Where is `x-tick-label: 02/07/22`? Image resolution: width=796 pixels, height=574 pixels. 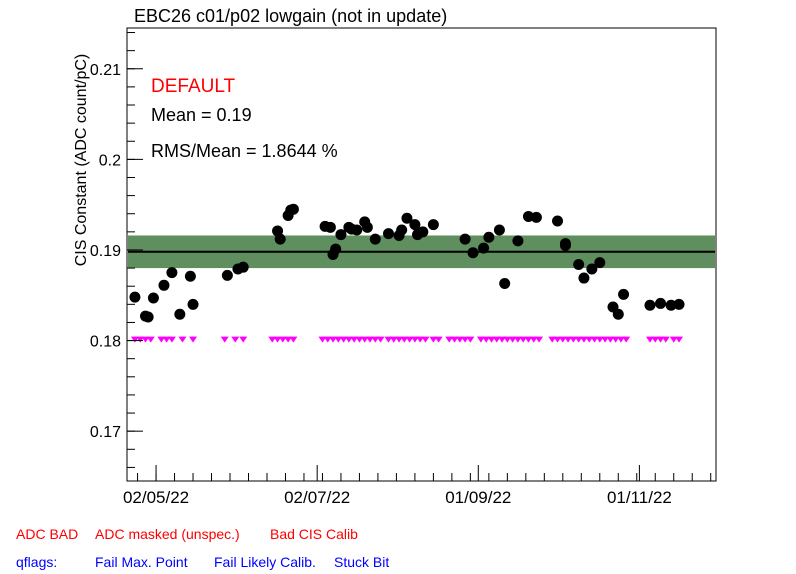
x-tick-label: 02/07/22 is located at coordinates (317, 497).